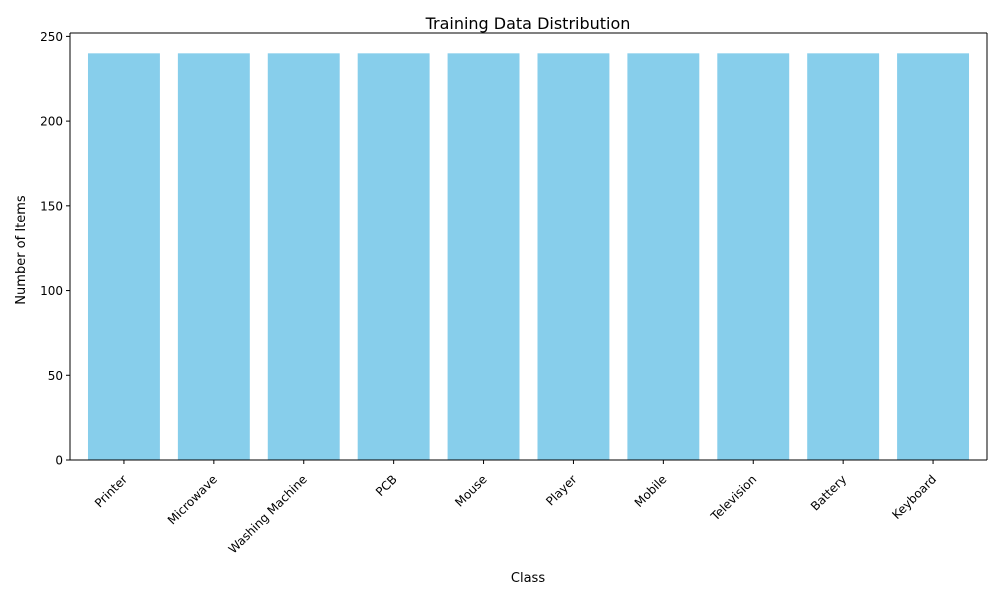 This screenshot has width=1000, height=604. What do you see at coordinates (51, 37) in the screenshot?
I see `y-tick-label: 250` at bounding box center [51, 37].